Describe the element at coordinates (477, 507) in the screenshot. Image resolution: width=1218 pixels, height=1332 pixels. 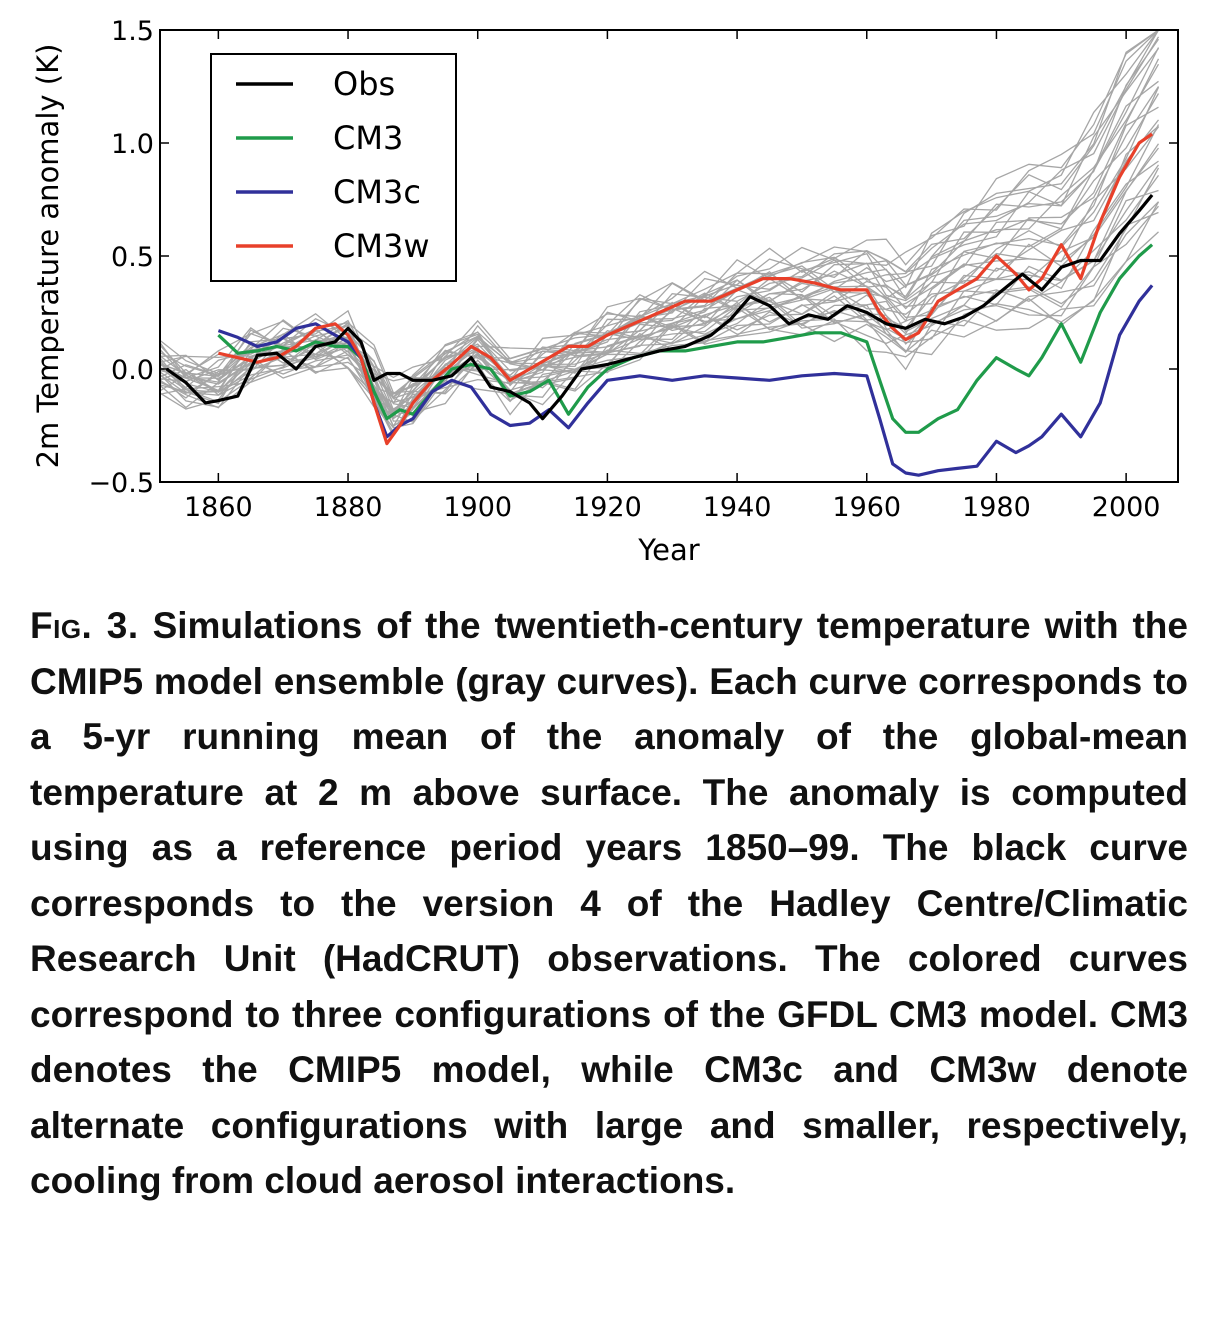
I see `x-tick-label: 1900` at that location.